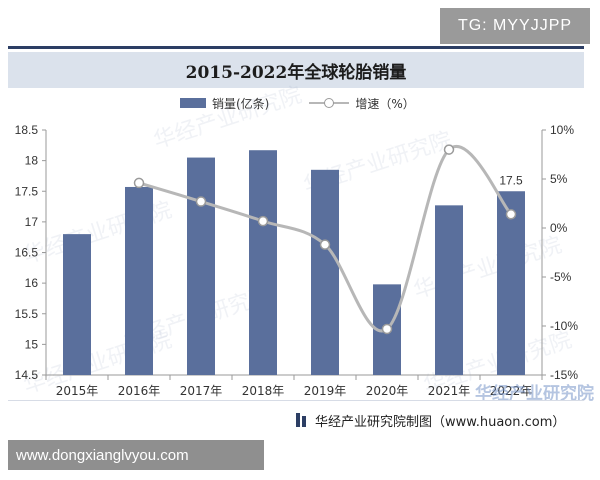 The width and height of the screenshot is (600, 480). Describe the element at coordinates (515, 26) in the screenshot. I see `tg-badge: TG: MYYJJPP` at that location.